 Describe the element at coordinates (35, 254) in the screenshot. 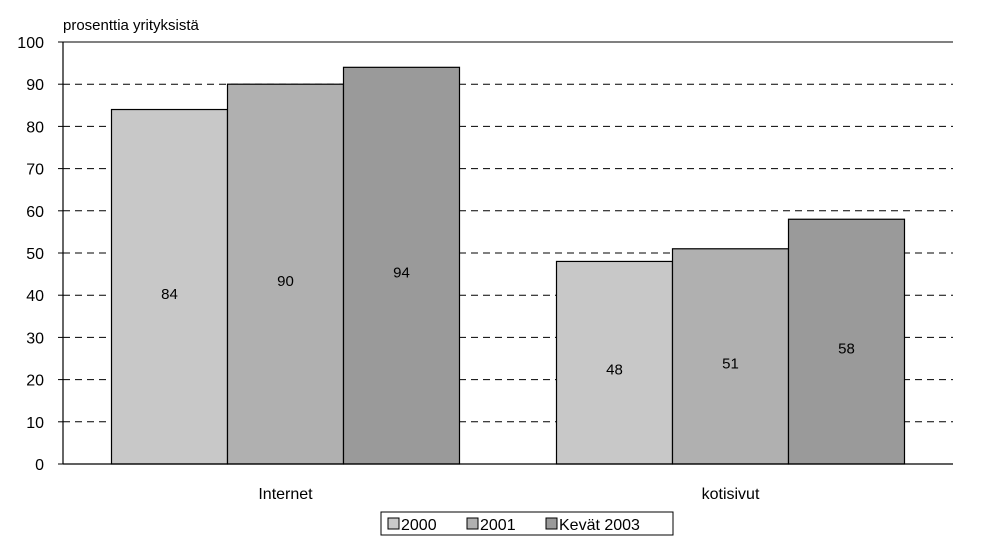

I see `y-tick-label: 50` at that location.